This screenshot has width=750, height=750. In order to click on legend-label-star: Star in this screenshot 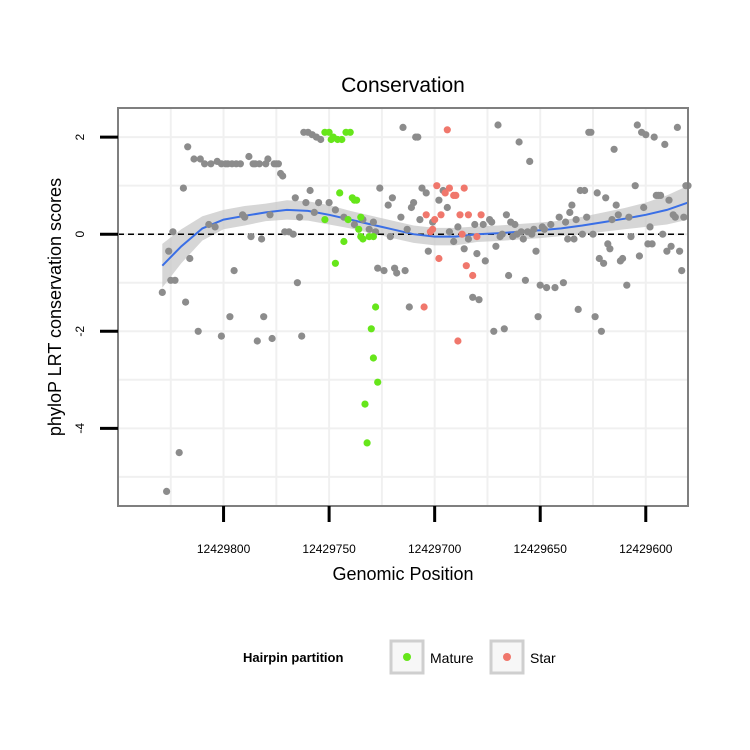, I will do `click(543, 658)`.